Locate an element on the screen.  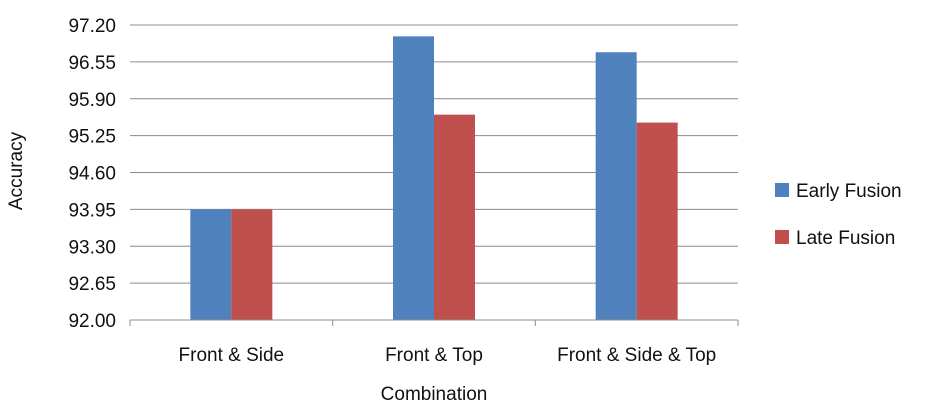
x-category-label: Front & Top is located at coordinates (434, 355).